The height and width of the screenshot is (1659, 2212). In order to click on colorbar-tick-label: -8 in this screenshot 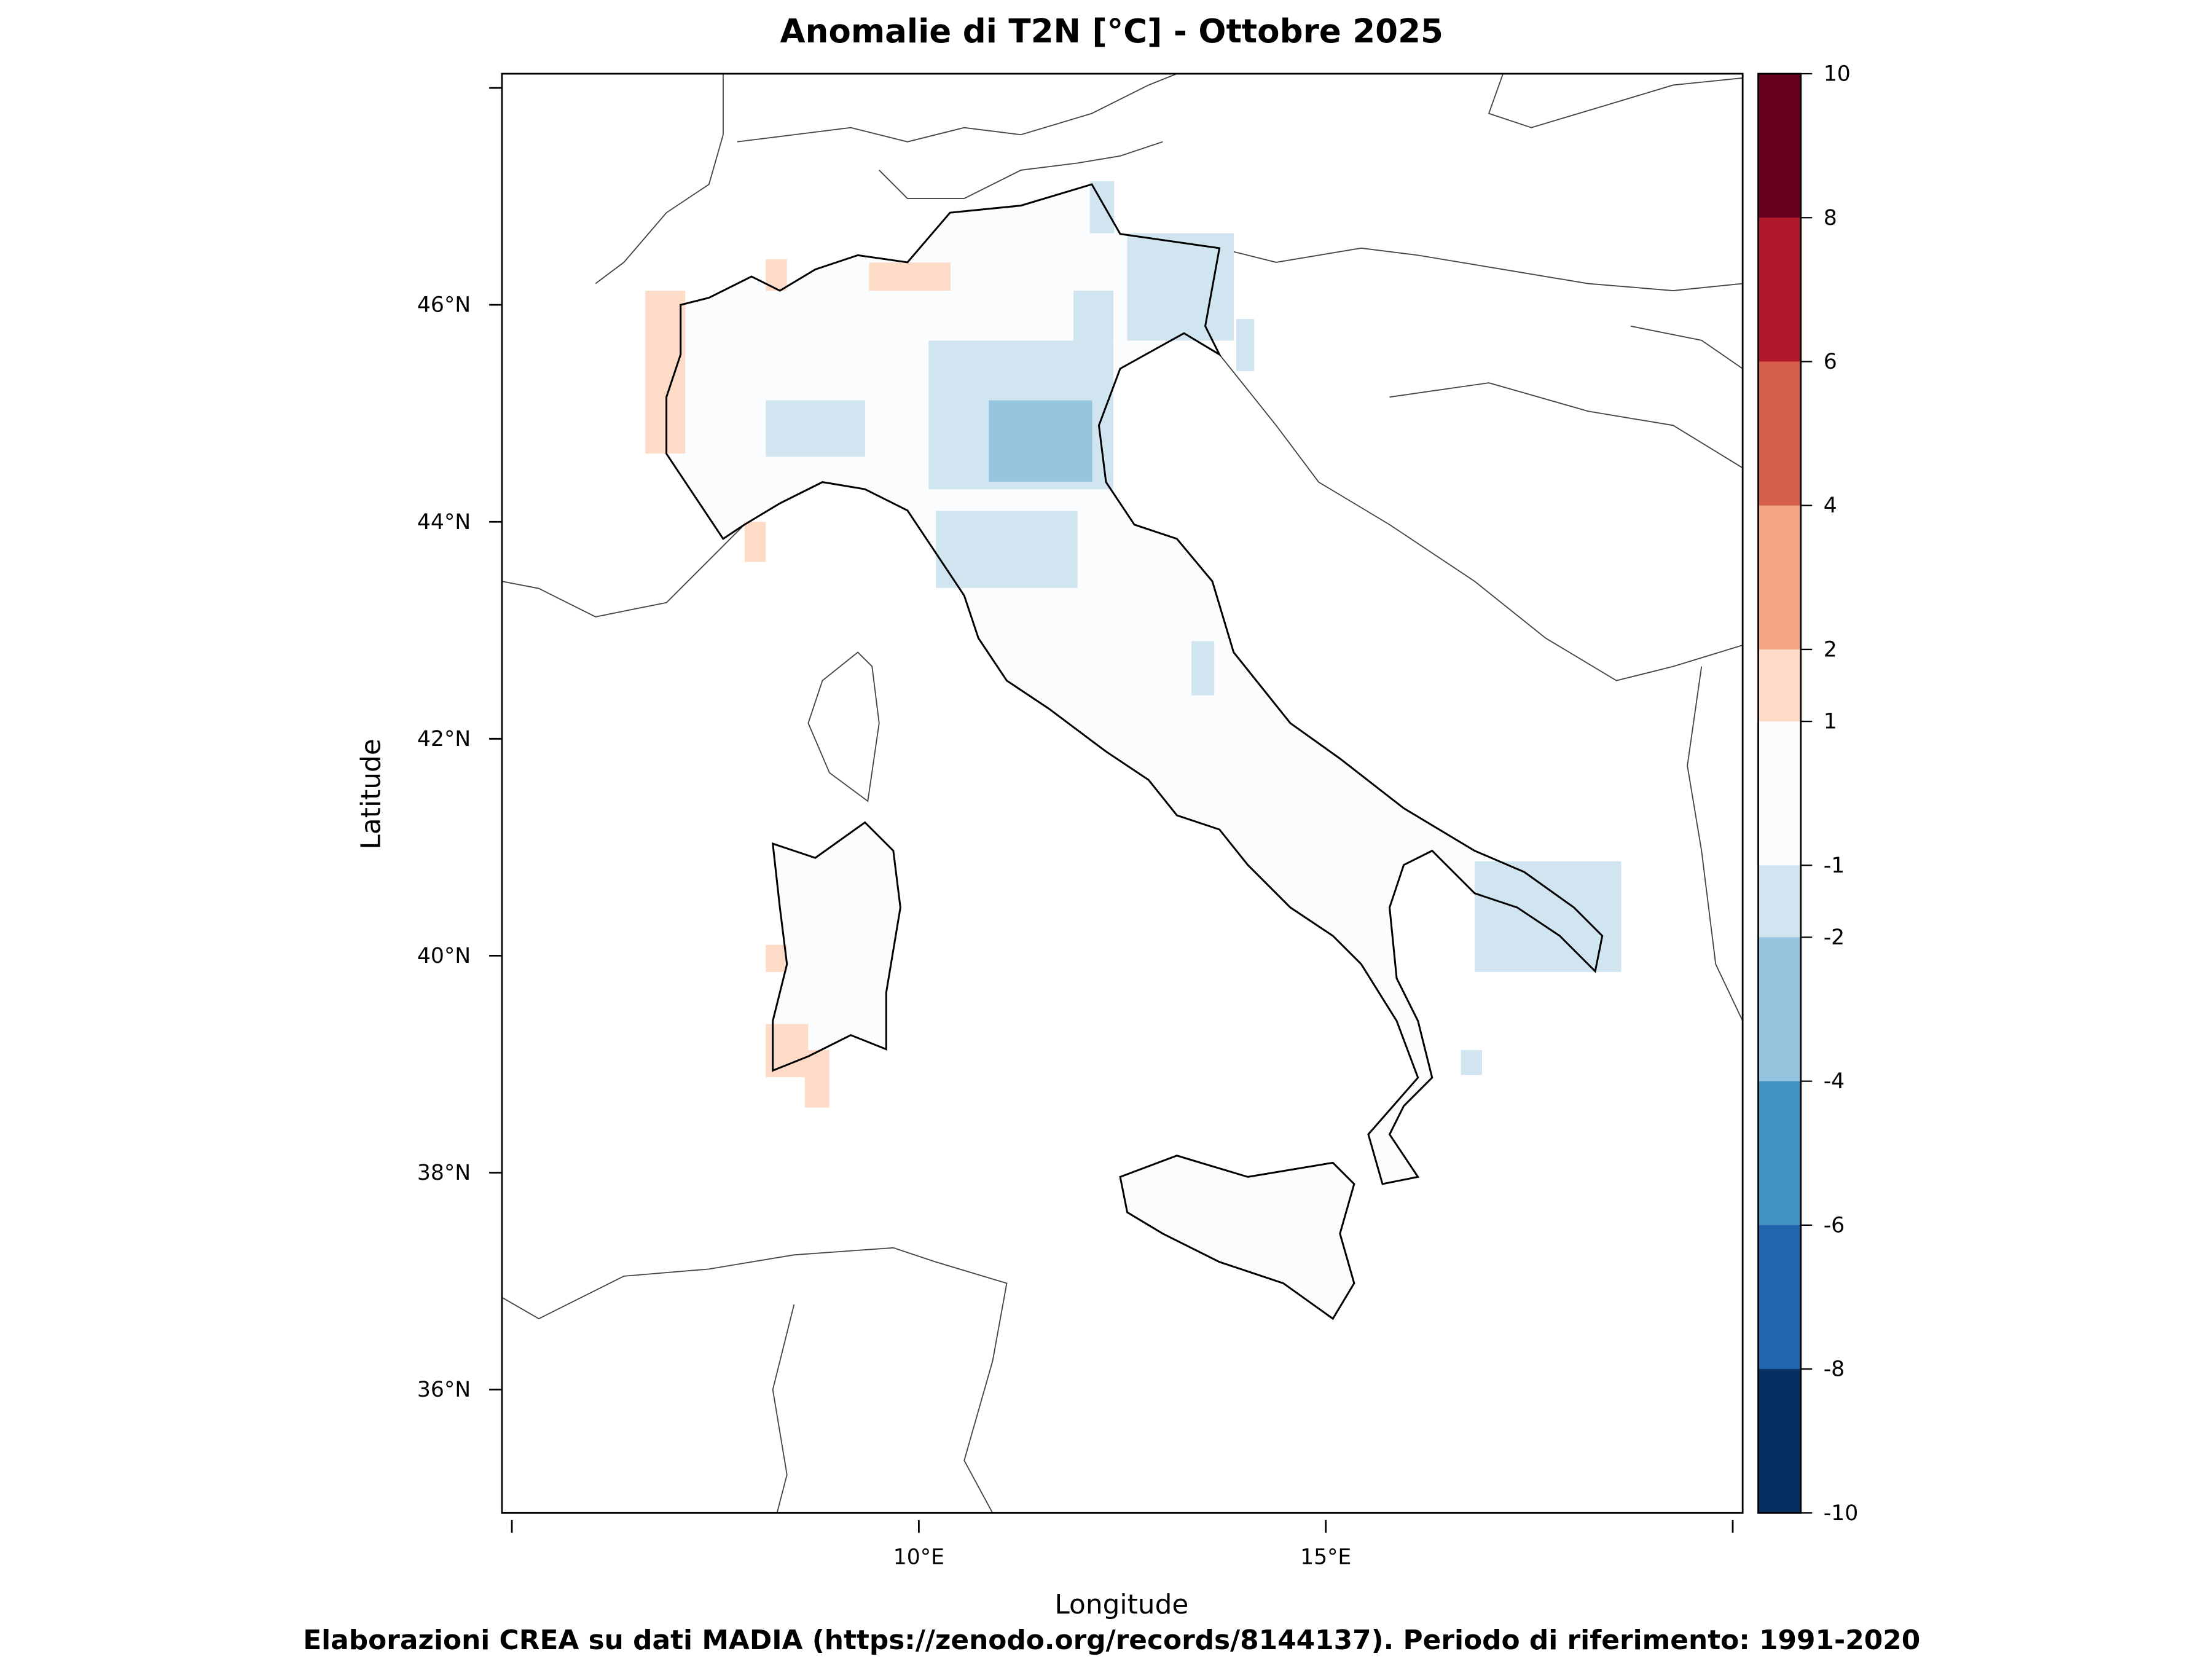, I will do `click(1834, 1369)`.